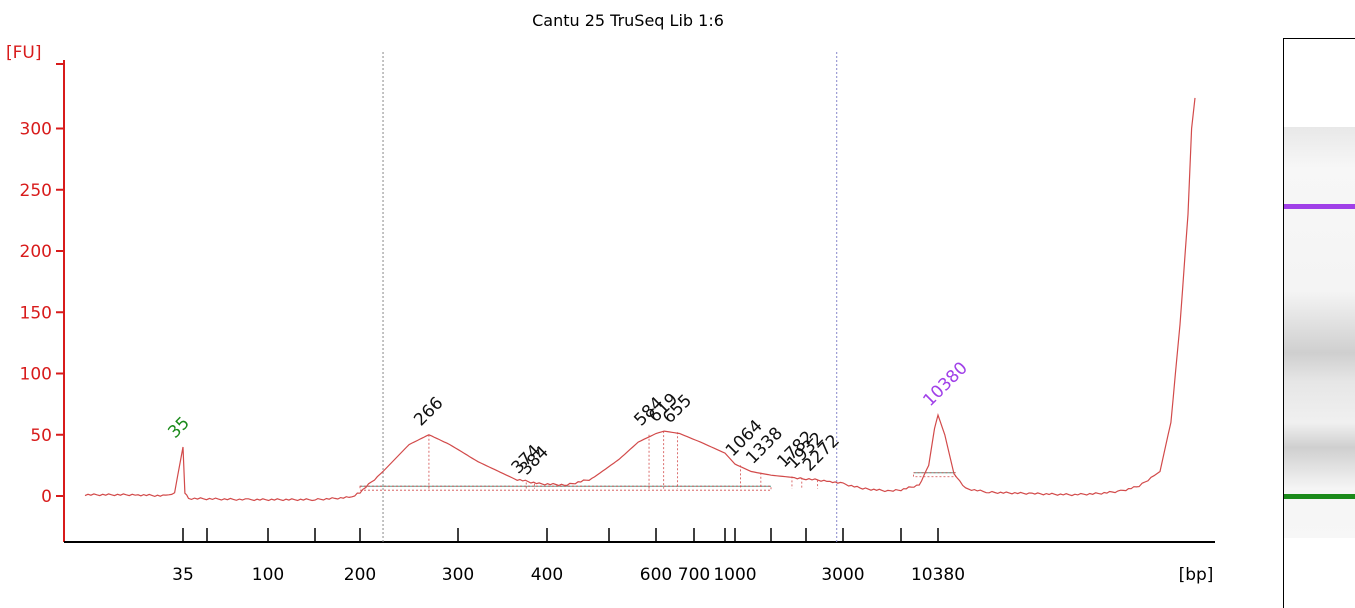 The image size is (1355, 608). I want to click on chart-title: Cantu 25 TruSeq Lib 1:6, so click(628, 20).